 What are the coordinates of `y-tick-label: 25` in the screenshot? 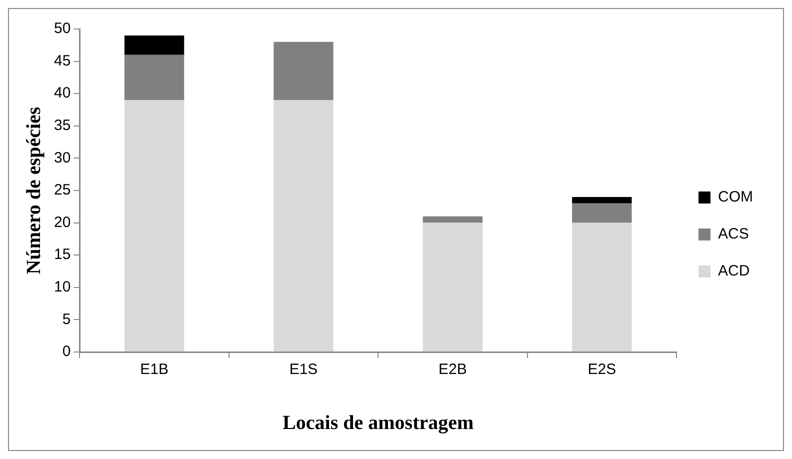 It's located at (62, 190).